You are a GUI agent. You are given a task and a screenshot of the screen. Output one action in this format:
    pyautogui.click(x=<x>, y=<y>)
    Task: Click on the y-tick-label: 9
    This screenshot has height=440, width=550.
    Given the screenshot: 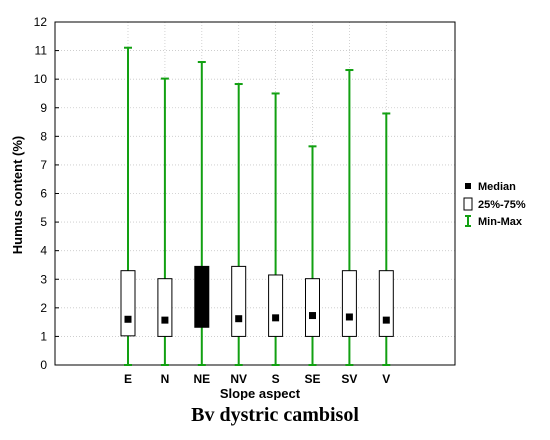 What is the action you would take?
    pyautogui.click(x=43, y=108)
    